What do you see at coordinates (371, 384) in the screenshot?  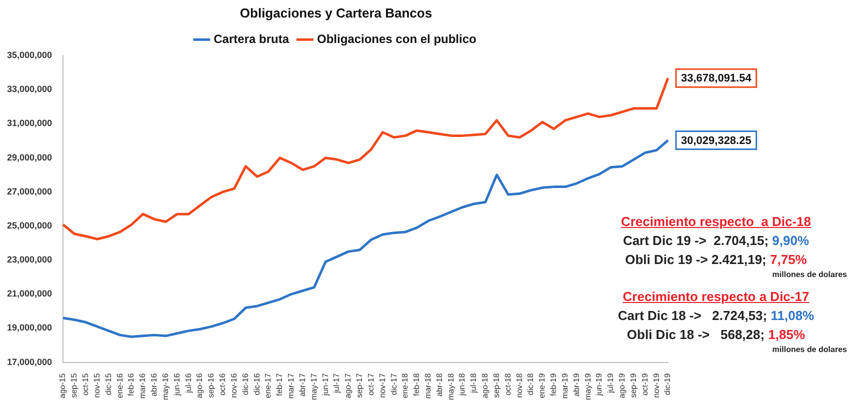 I see `x-tick-label: oct-17` at bounding box center [371, 384].